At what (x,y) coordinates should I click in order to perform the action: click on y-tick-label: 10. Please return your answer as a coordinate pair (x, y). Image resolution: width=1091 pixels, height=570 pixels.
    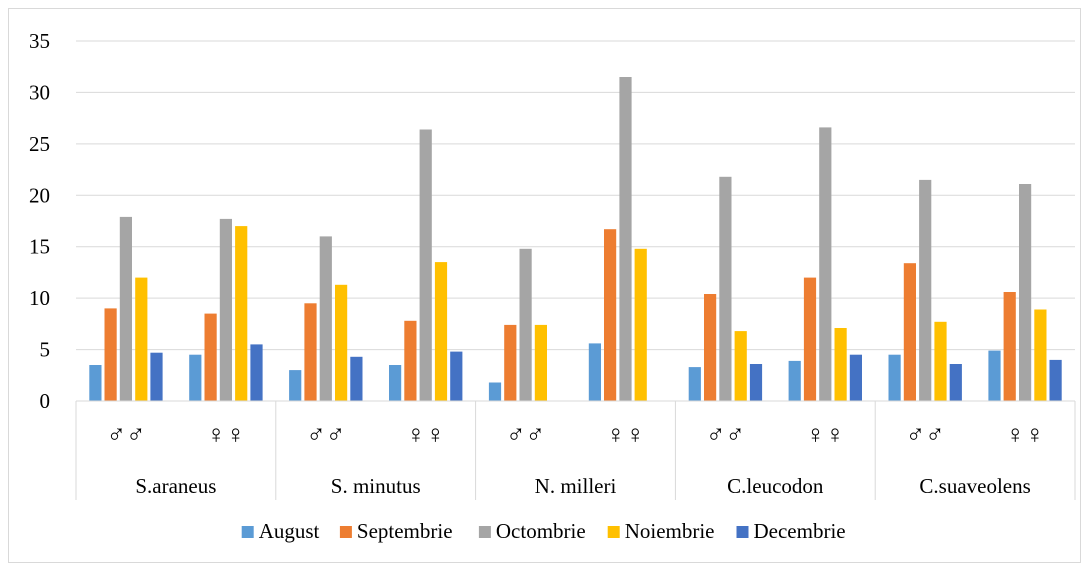
    Looking at the image, I should click on (39, 298).